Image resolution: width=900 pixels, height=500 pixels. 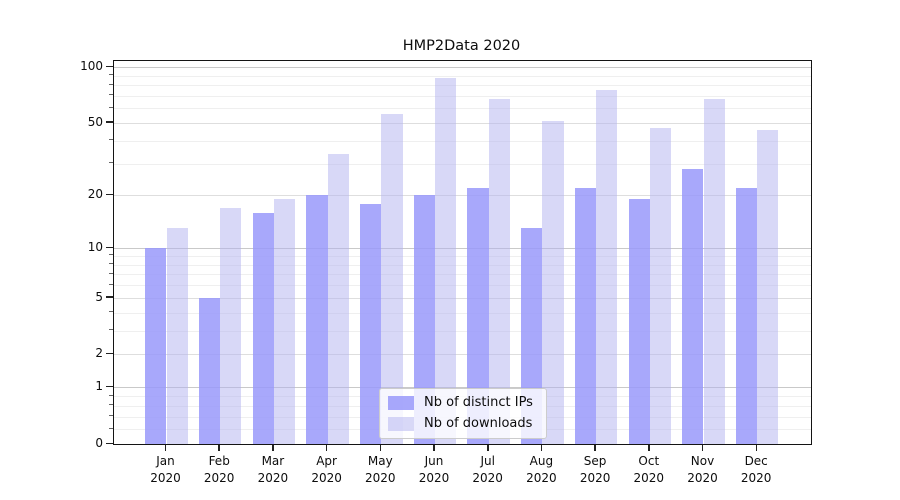 I want to click on bar-downloads-apr, so click(x=338, y=298).